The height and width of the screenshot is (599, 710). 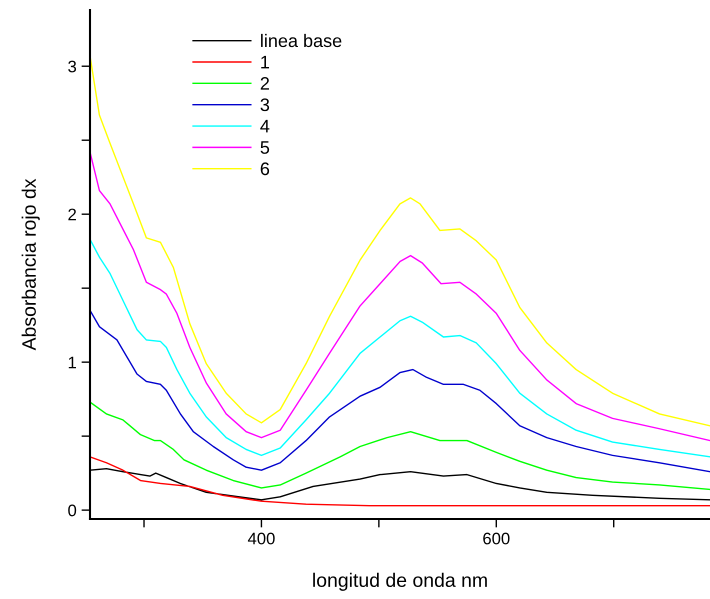 What do you see at coordinates (265, 105) in the screenshot?
I see `legend-label: 3` at bounding box center [265, 105].